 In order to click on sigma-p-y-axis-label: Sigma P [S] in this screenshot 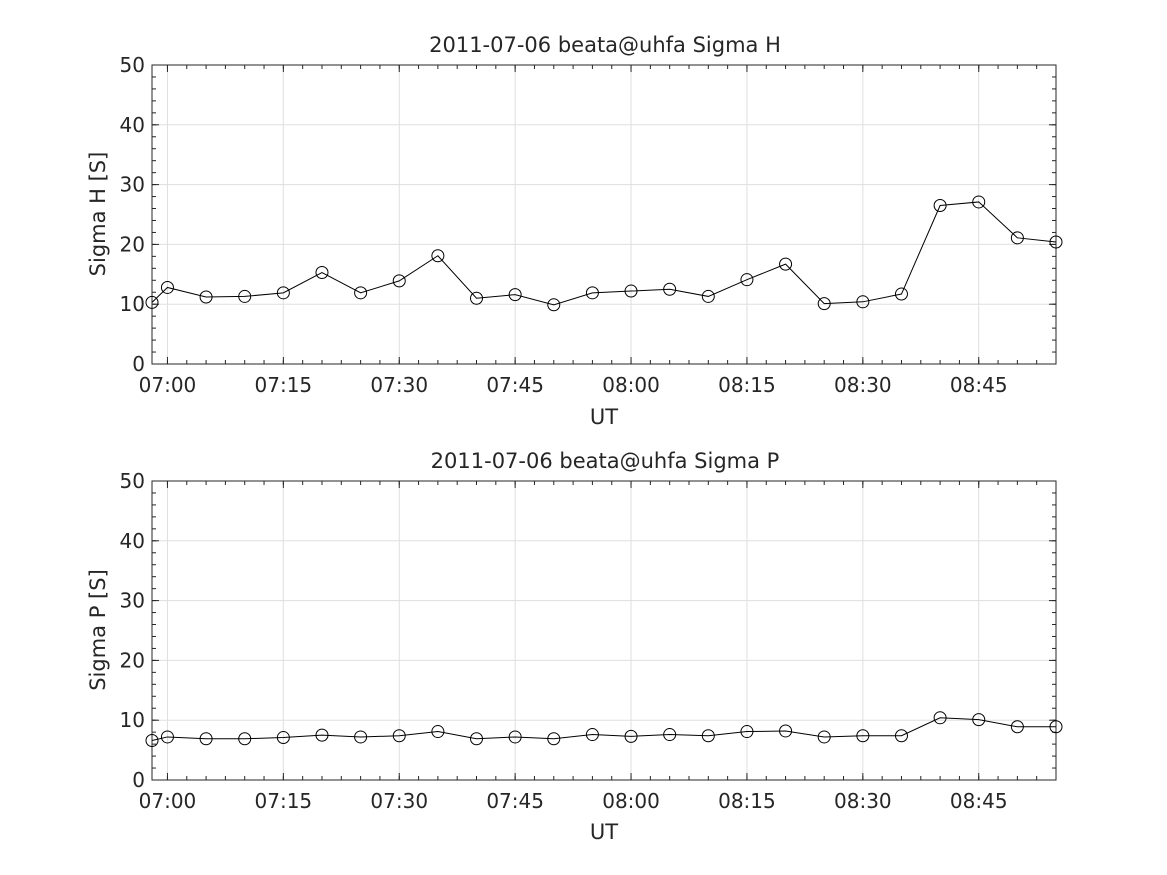, I will do `click(98, 630)`.